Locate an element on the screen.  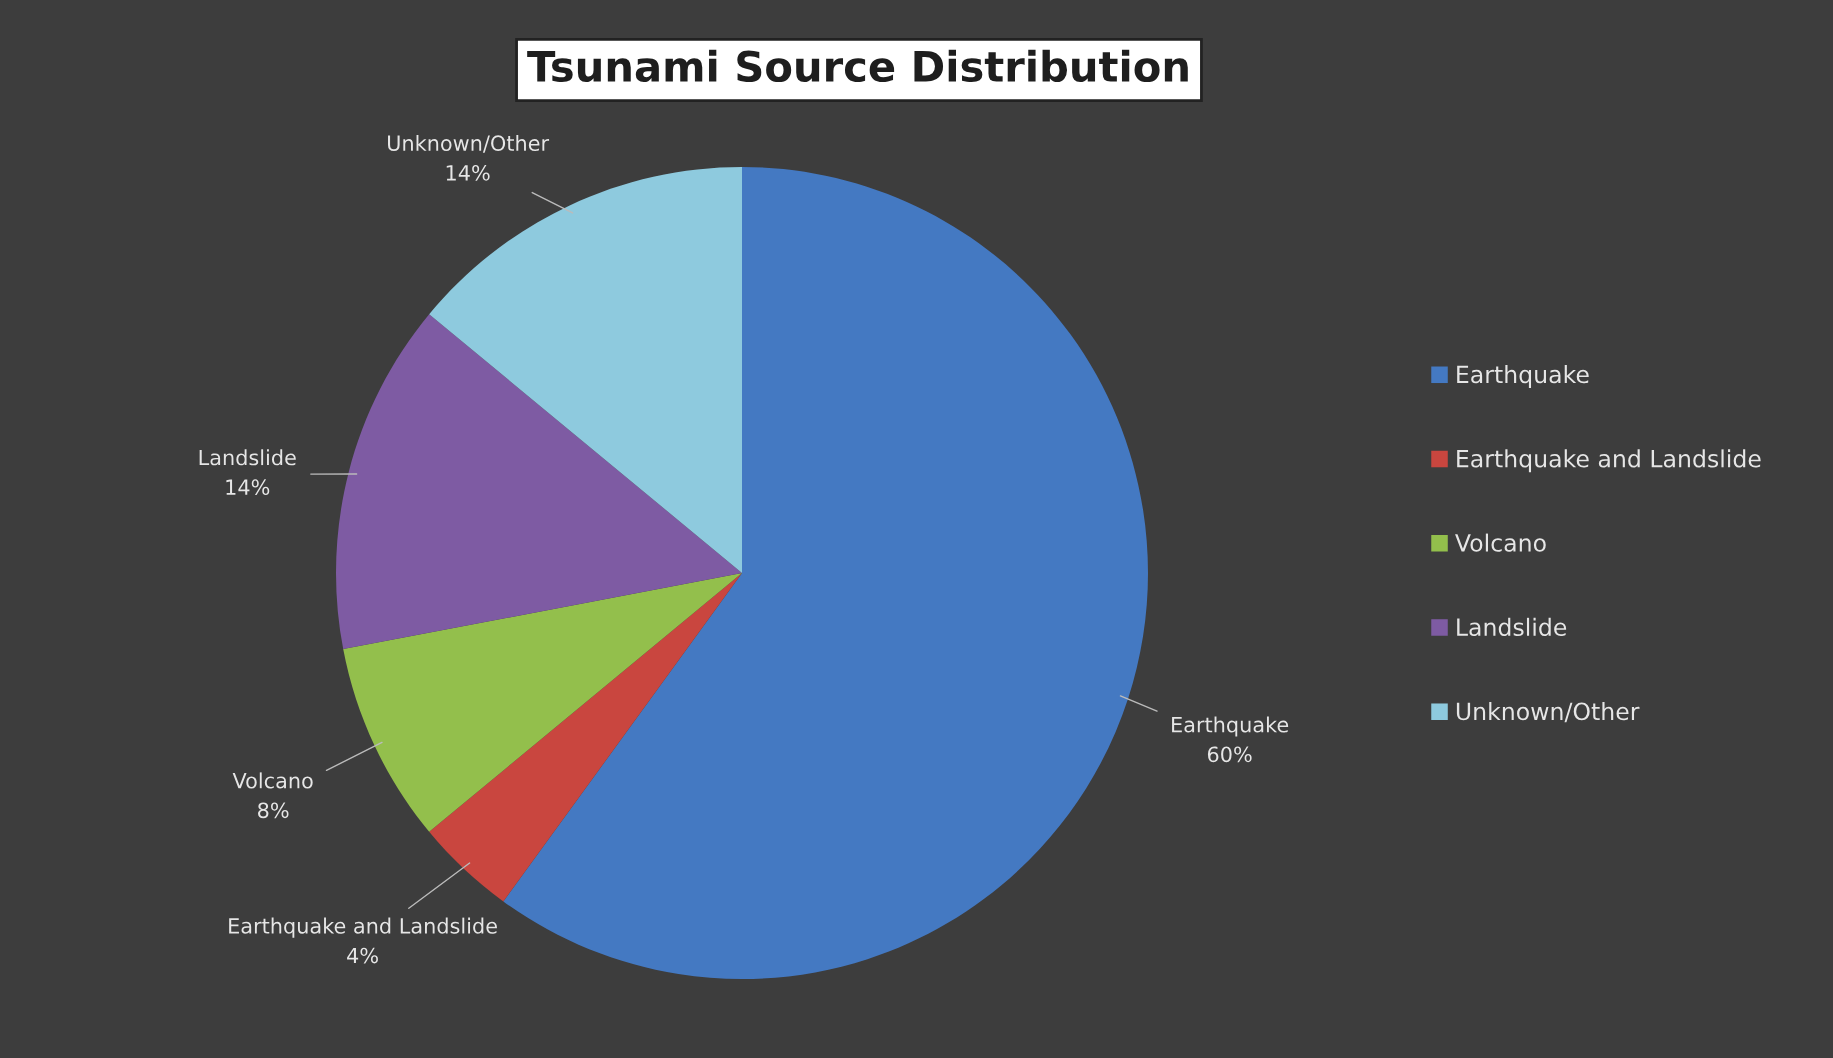
slice-label: Earthquake and Landslide is located at coordinates (363, 927).